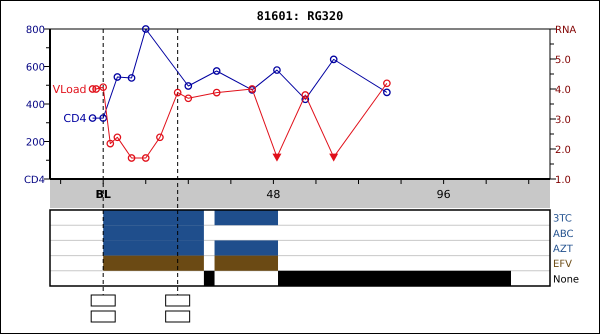  What do you see at coordinates (563, 120) in the screenshot?
I see `y2-tick-label: 3.0` at bounding box center [563, 120].